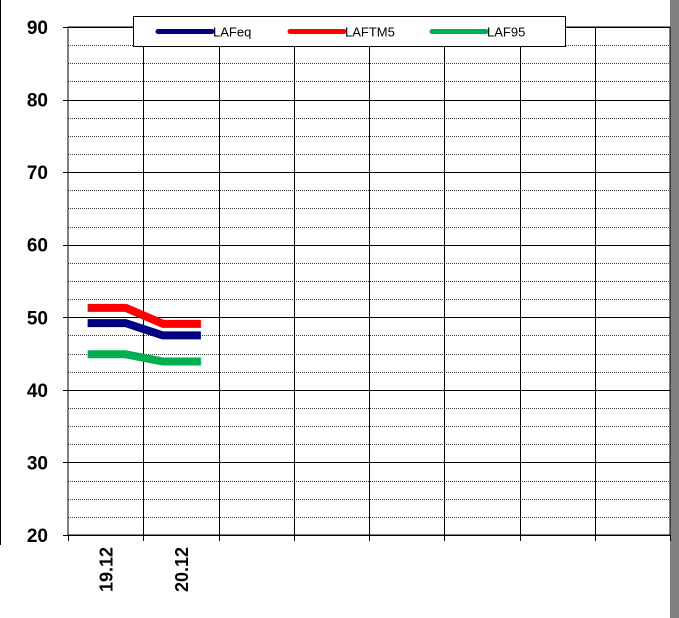  What do you see at coordinates (506, 32) in the screenshot?
I see `legend-label-laf95: LAF95` at bounding box center [506, 32].